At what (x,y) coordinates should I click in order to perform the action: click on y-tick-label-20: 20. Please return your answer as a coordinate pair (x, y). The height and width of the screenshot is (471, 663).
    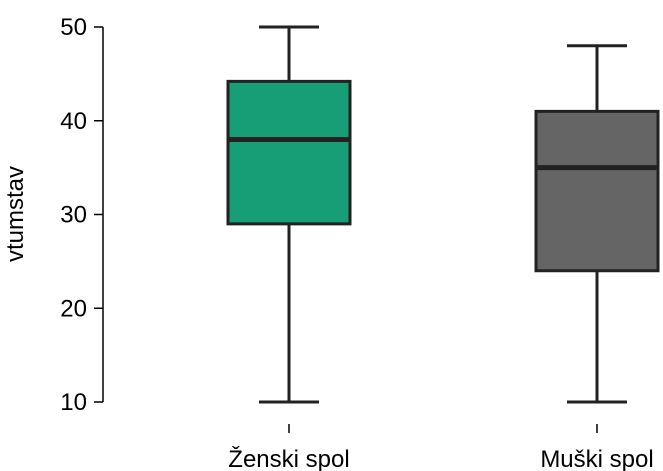
    Looking at the image, I should click on (73, 308).